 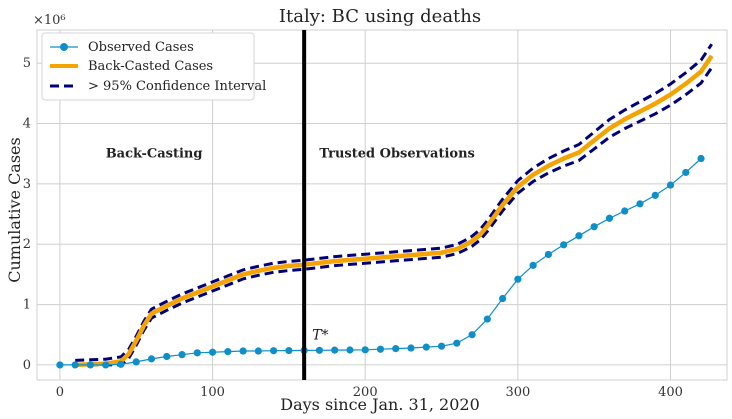 What do you see at coordinates (396, 154) in the screenshot?
I see `region-annotation: Trusted Observations` at bounding box center [396, 154].